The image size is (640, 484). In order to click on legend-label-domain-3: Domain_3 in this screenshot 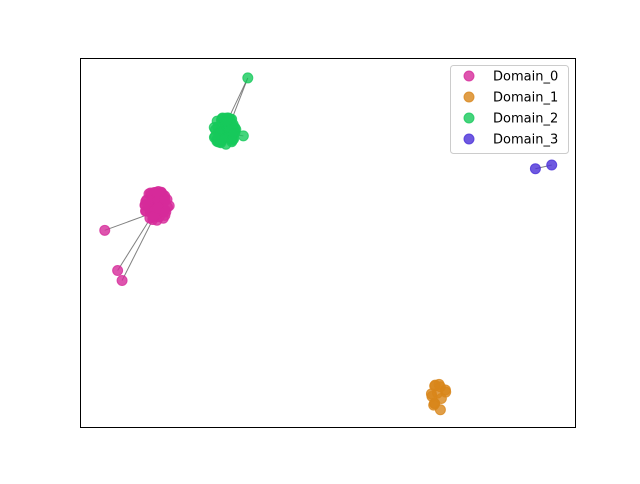, I will do `click(525, 140)`.